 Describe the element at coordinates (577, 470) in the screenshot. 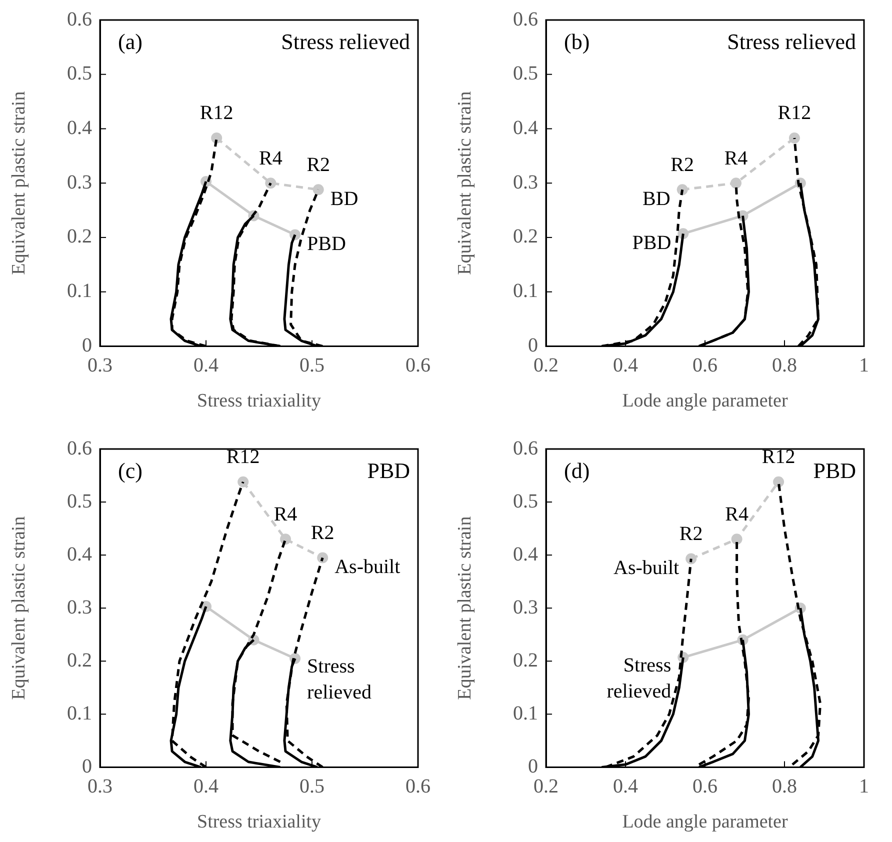

I see `chart-title: (d)` at that location.